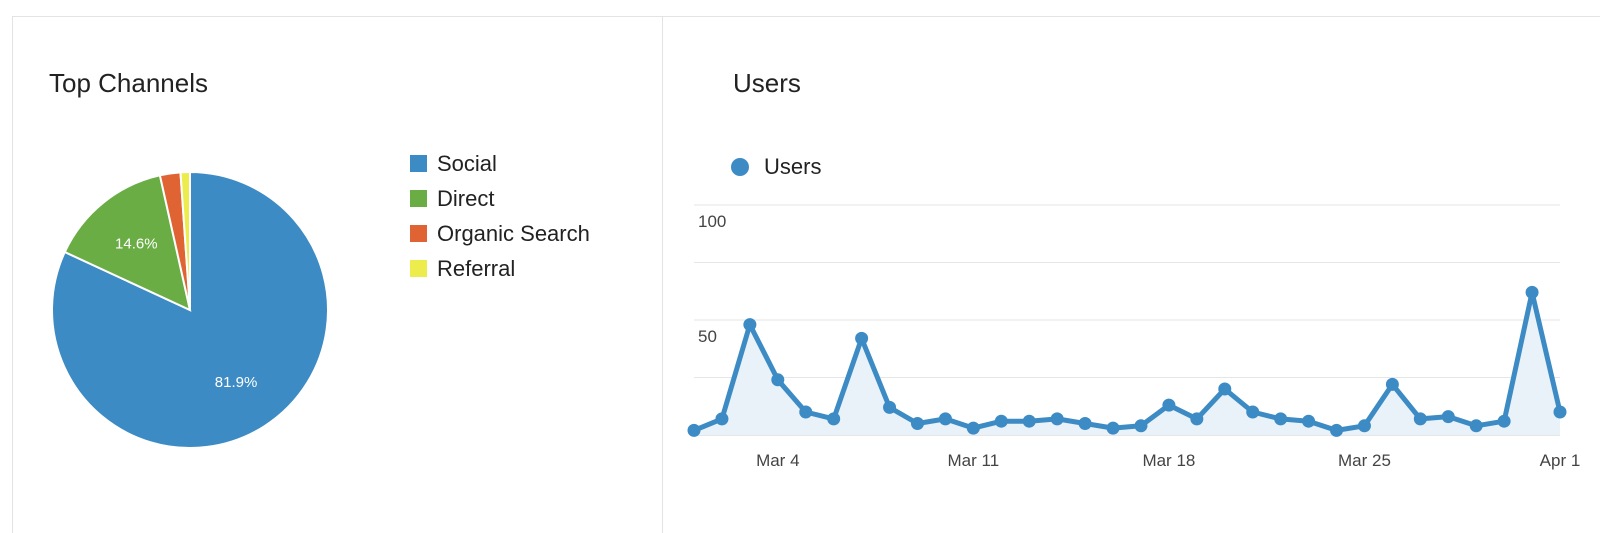 Image resolution: width=1600 pixels, height=533 pixels. I want to click on x-tick-label: Mar 11, so click(974, 460).